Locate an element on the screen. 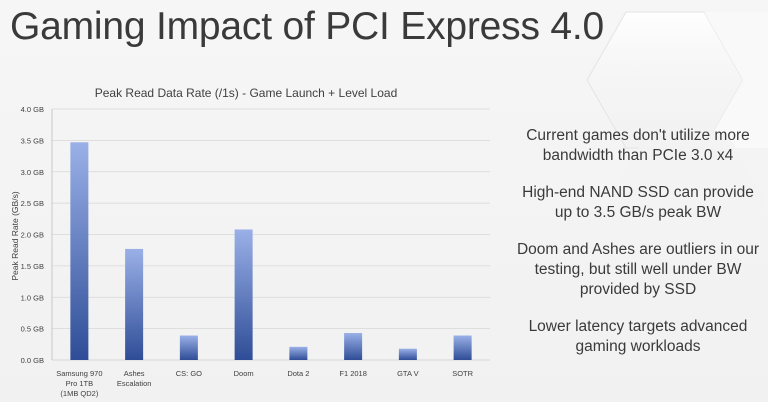  x-tick-label-line: CS: GO is located at coordinates (189, 373).